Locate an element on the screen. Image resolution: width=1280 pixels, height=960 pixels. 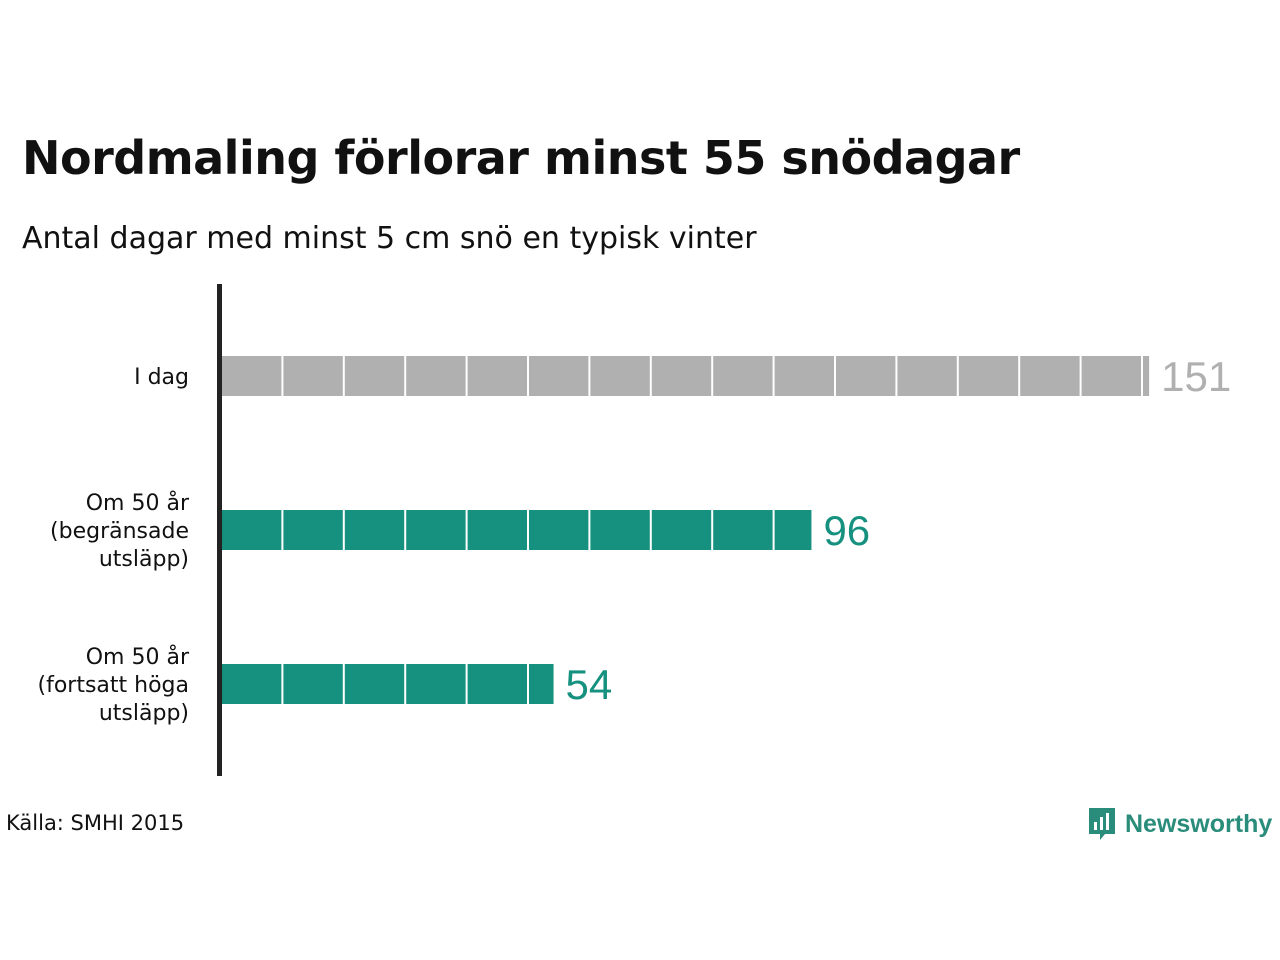
category-label: I dag is located at coordinates (161, 377).